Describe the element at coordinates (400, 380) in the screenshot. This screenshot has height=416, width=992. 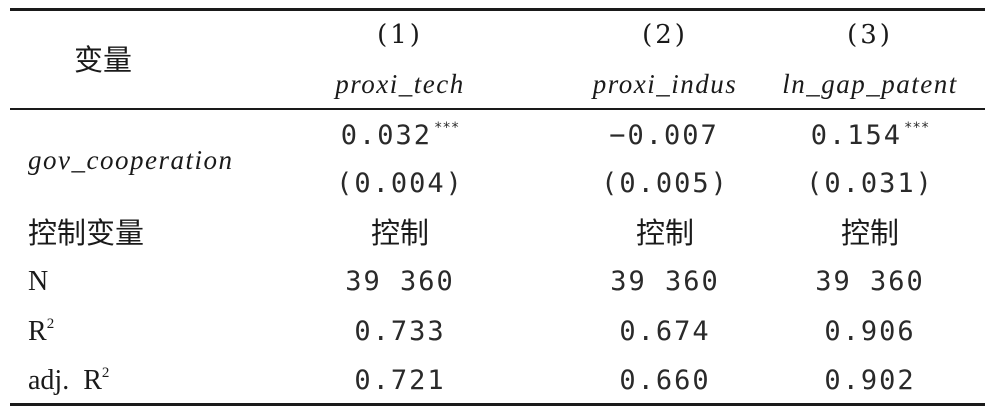
I see `adj-r2-col1: 0.721` at that location.